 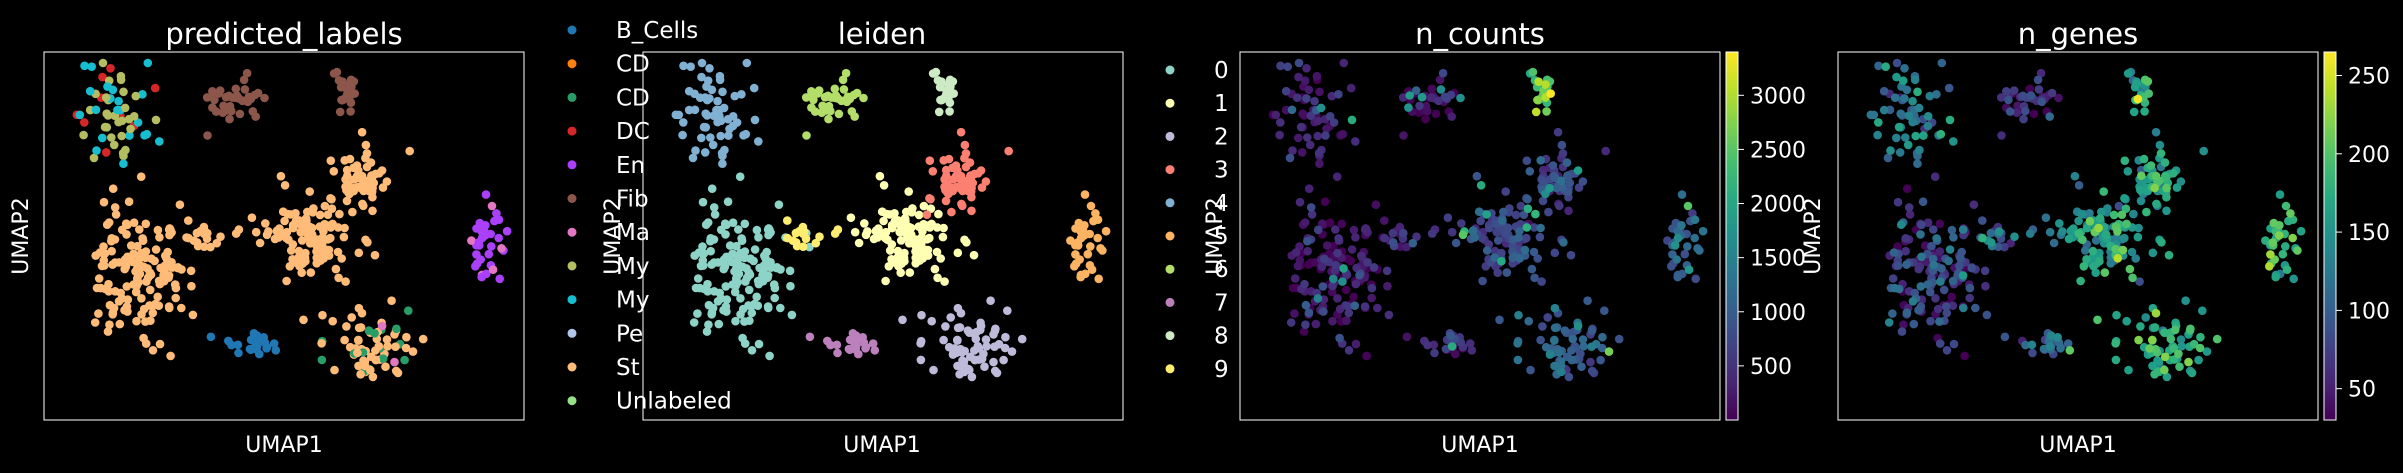 I want to click on colorbar-tick-label: 1500, so click(x=1778, y=259).